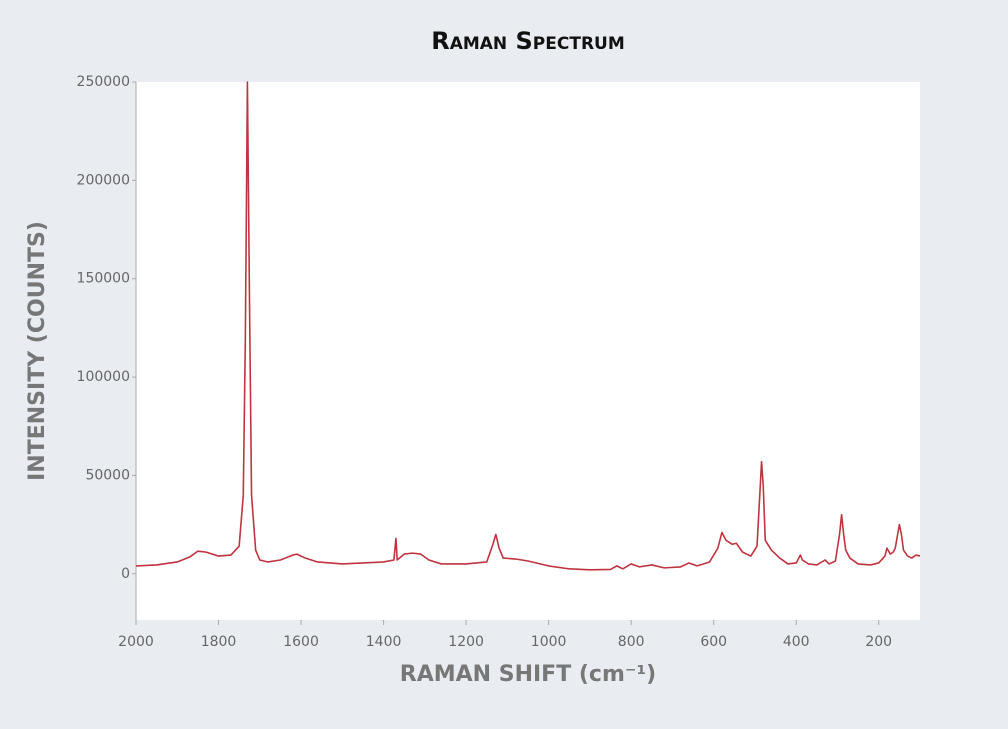  What do you see at coordinates (103, 180) in the screenshot?
I see `y-tick-label: 200000` at bounding box center [103, 180].